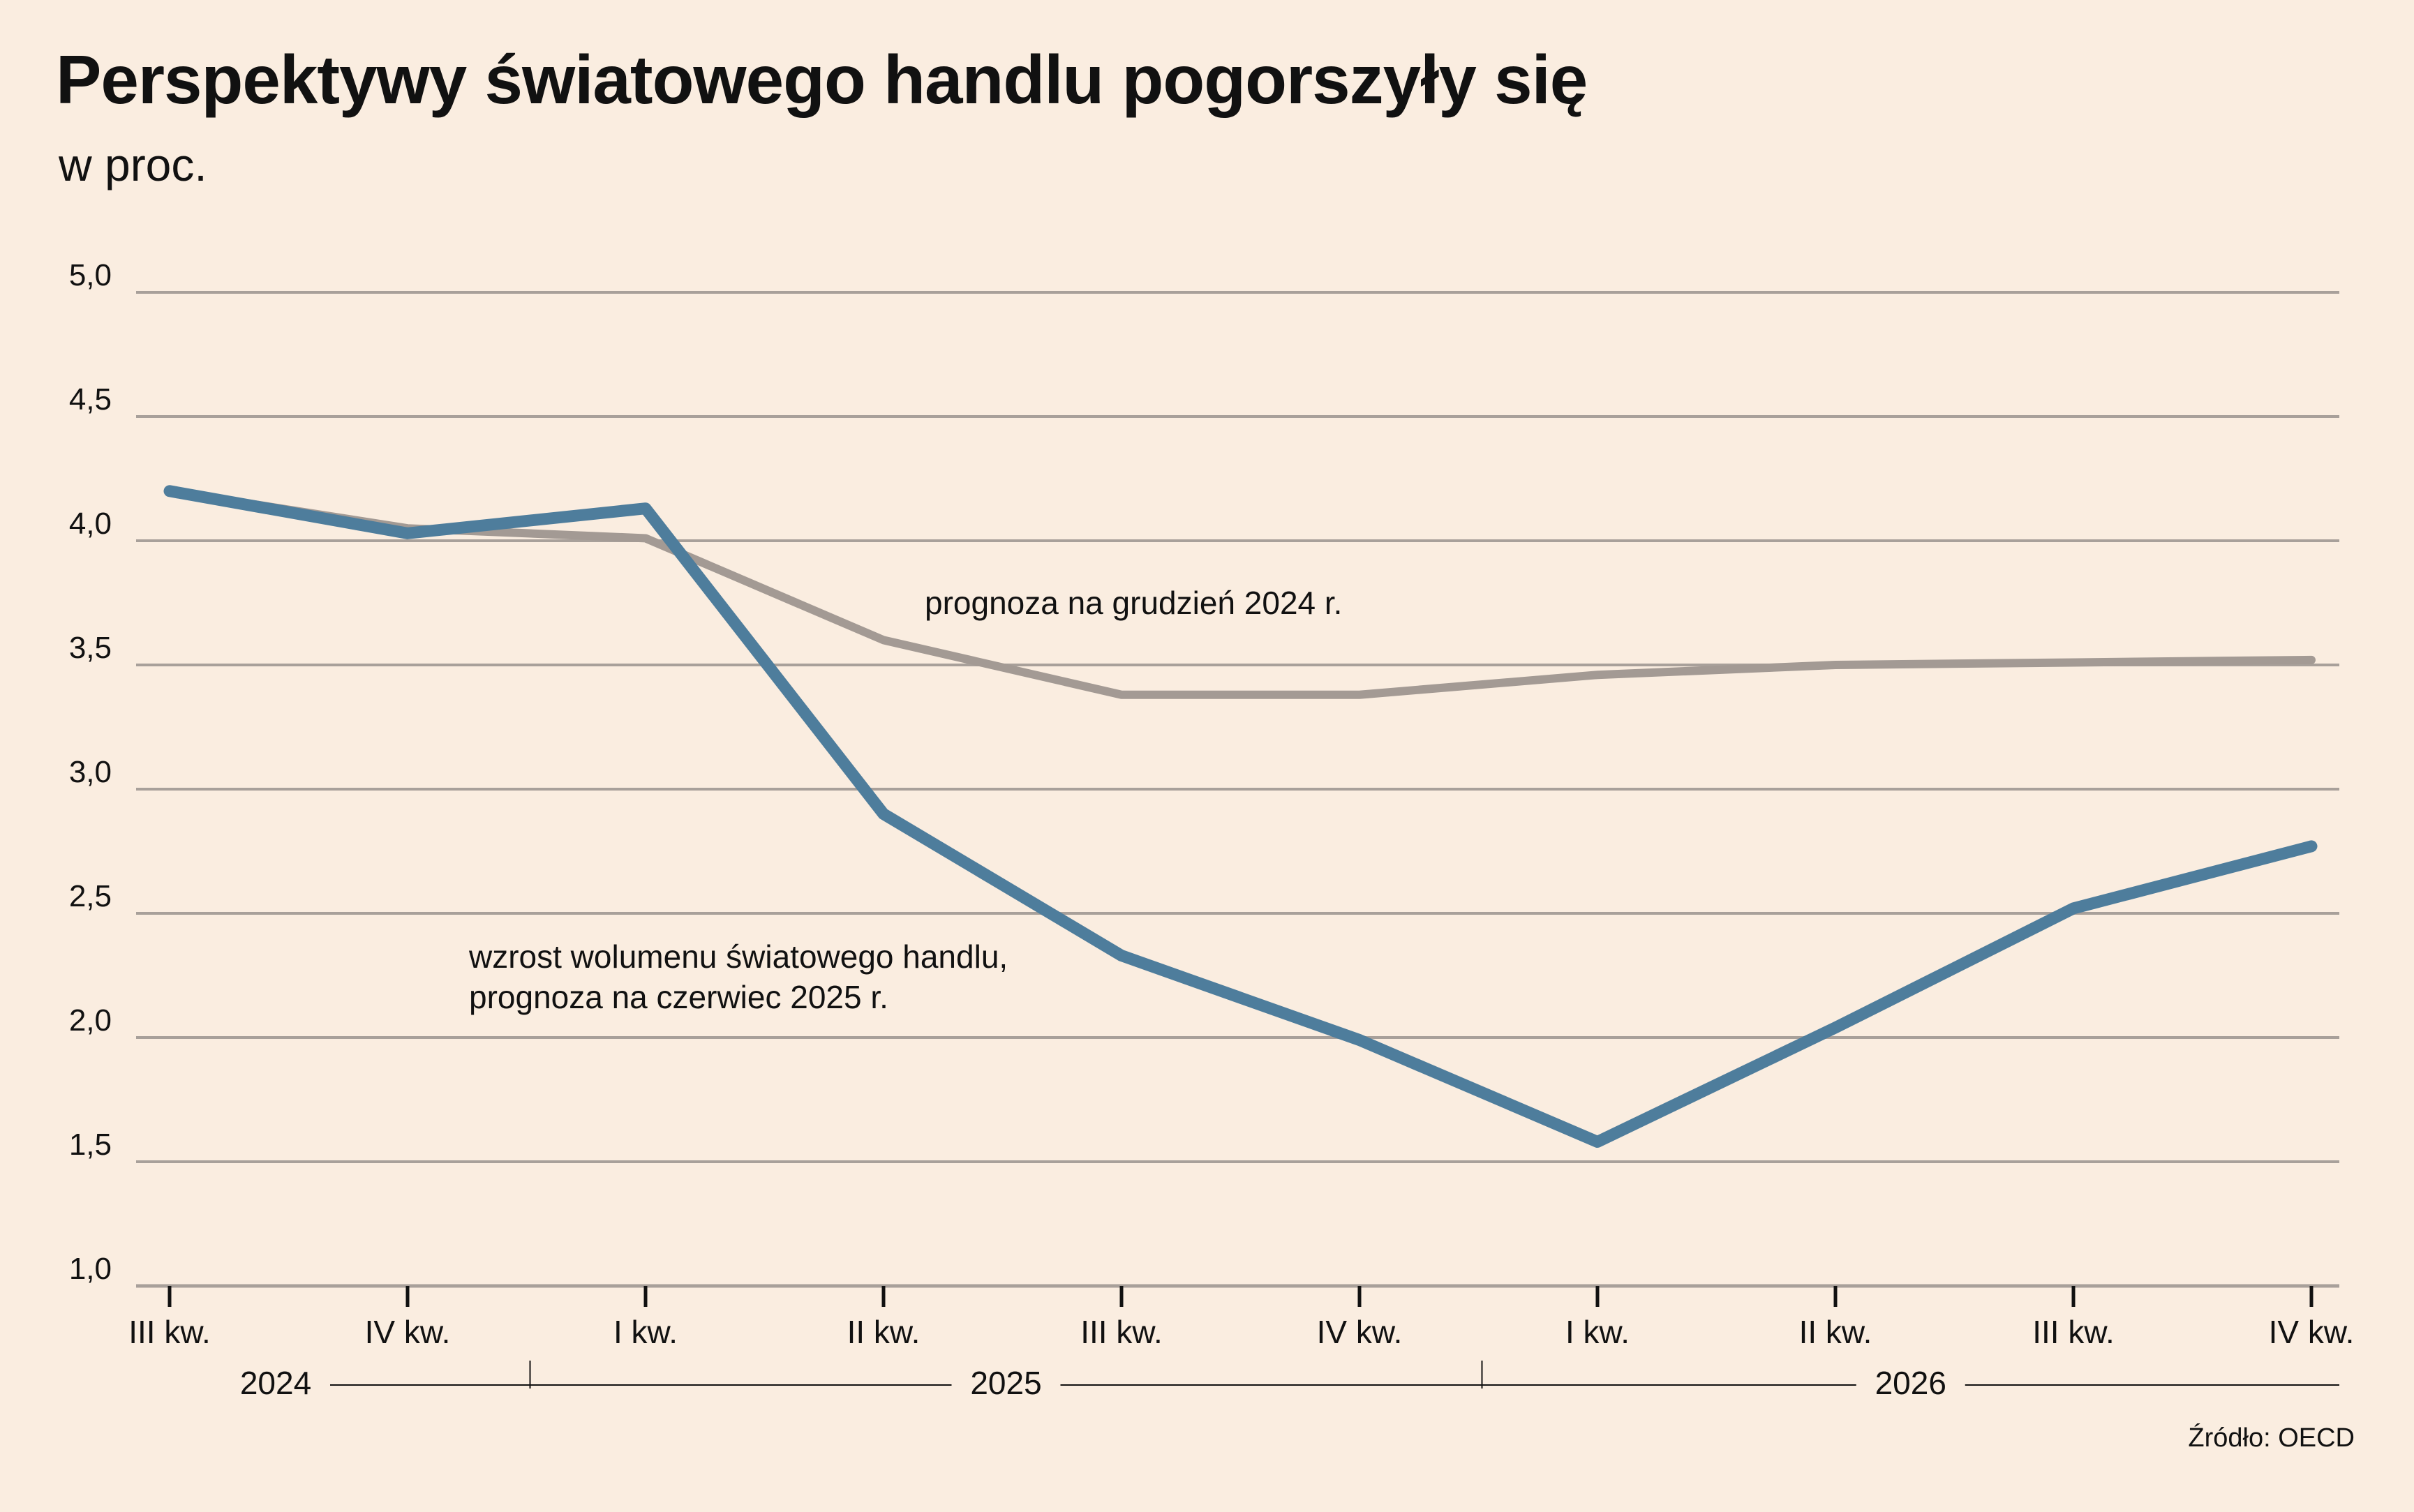  What do you see at coordinates (1289, 1381) in the screenshot?
I see `year-groups: 2024 2025 2026` at bounding box center [1289, 1381].